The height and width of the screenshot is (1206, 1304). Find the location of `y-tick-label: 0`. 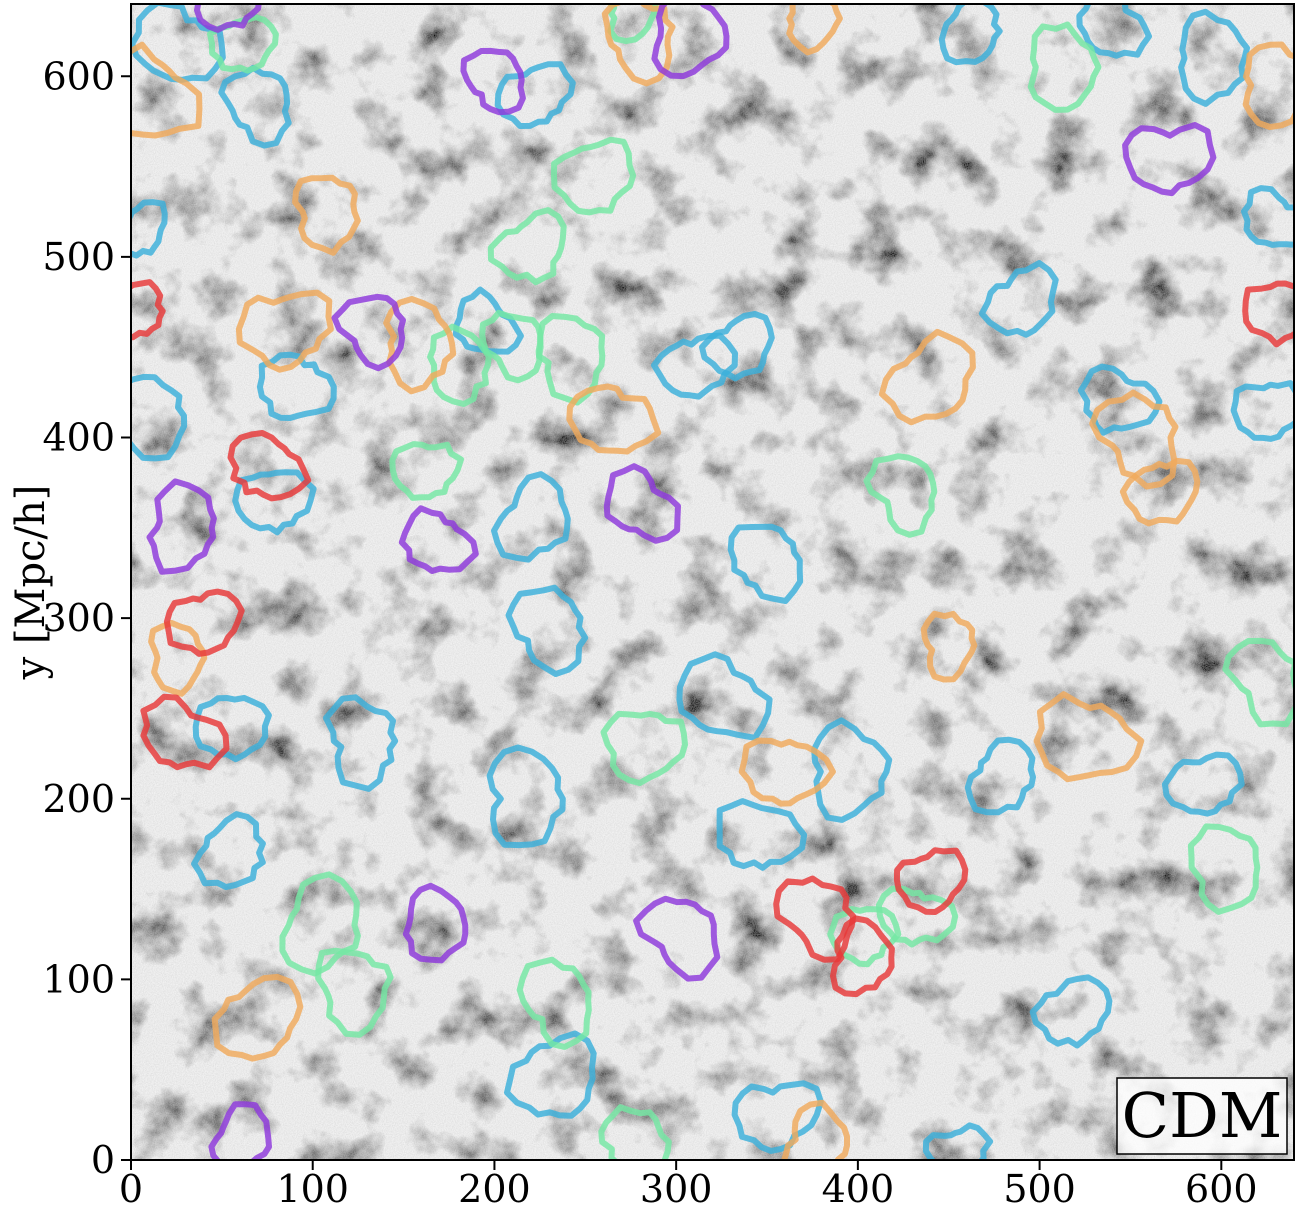

y-tick-label: 0 is located at coordinates (103, 1160).